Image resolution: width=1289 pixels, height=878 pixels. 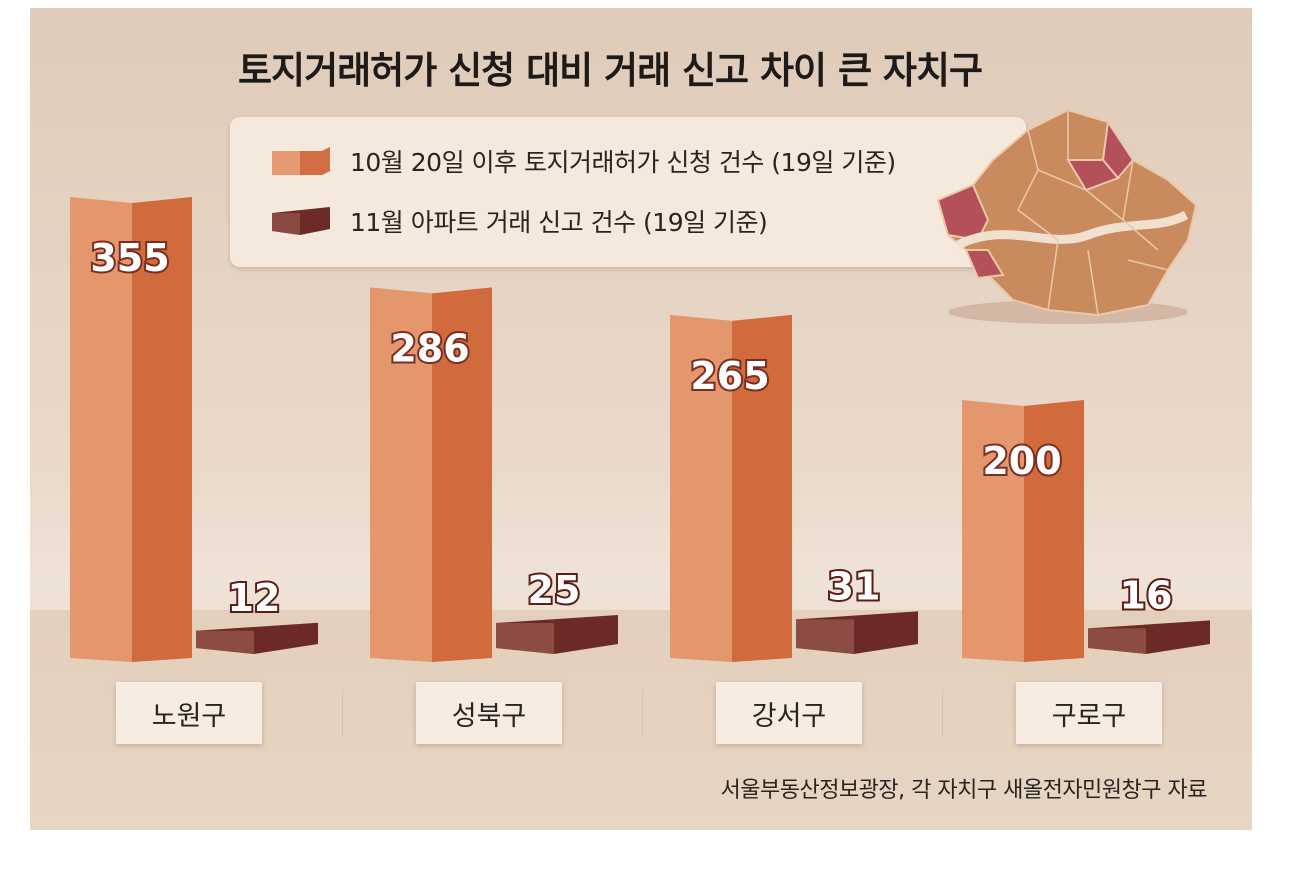 I want to click on legend-label-reports: 11월 아파트 거래 신고 건수 (19일 기준), so click(x=559, y=222).